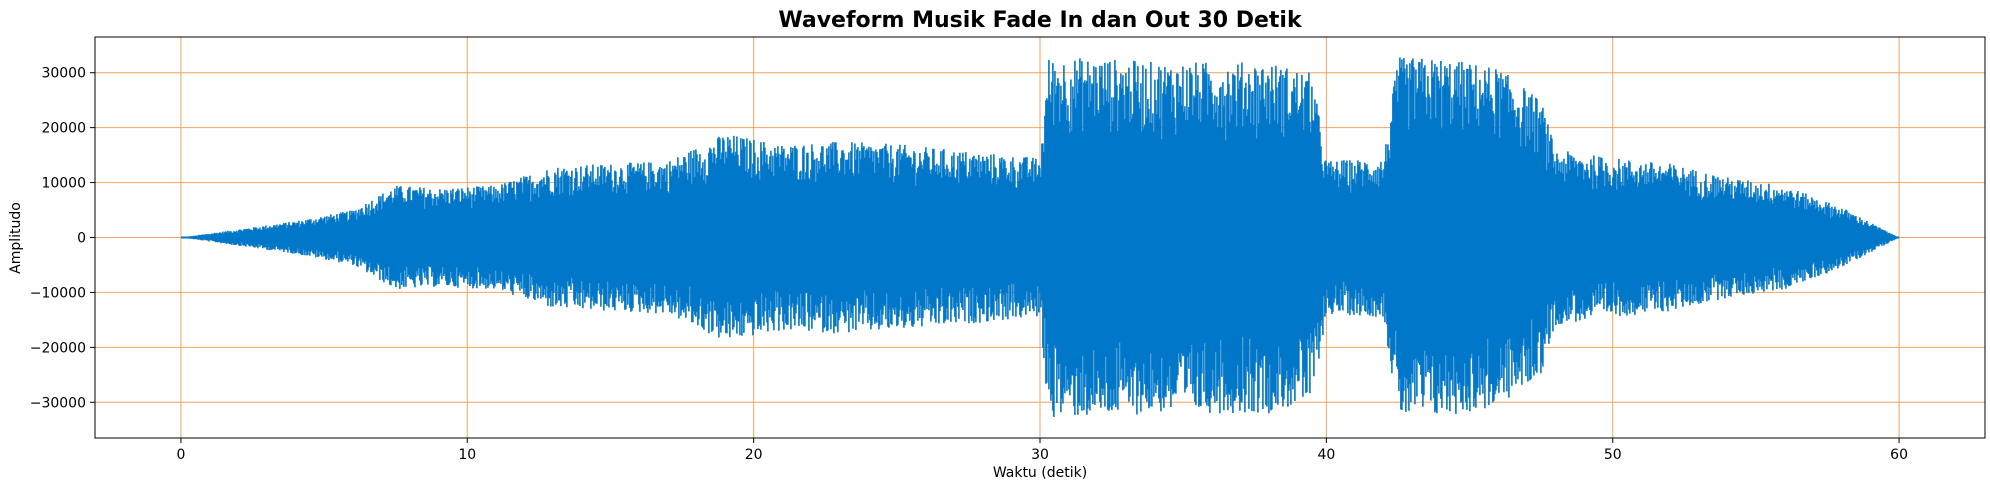  Describe the element at coordinates (1326, 455) in the screenshot. I see `x-tick-label: 40` at that location.